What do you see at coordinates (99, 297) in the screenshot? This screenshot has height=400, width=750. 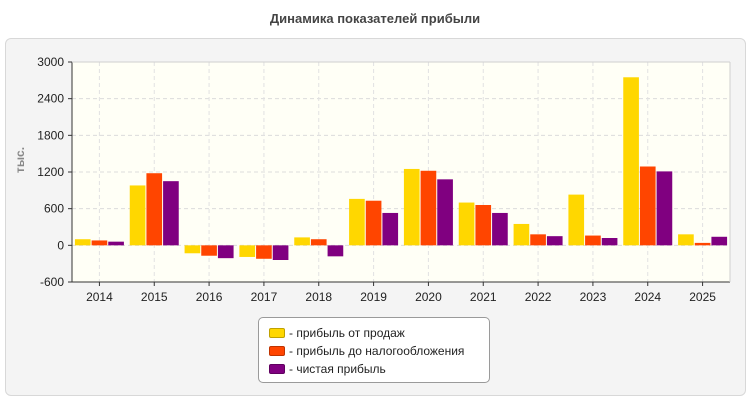 I see `x-tick-label: 2014` at bounding box center [99, 297].